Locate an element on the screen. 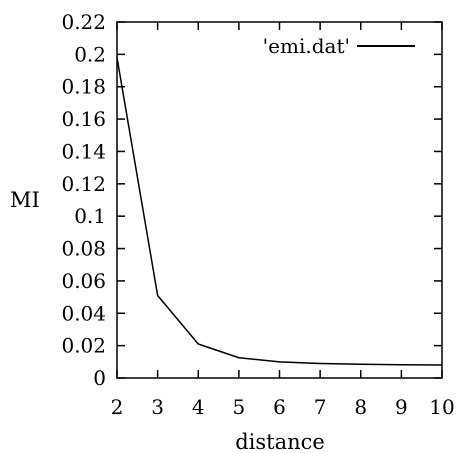 The width and height of the screenshot is (457, 453). y-tick-label: 0.02 is located at coordinates (83, 346).